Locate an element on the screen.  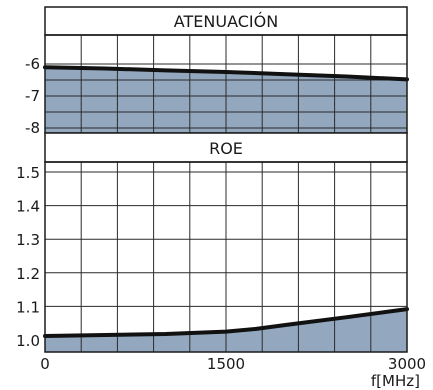
roe-title: ROE is located at coordinates (226, 148).